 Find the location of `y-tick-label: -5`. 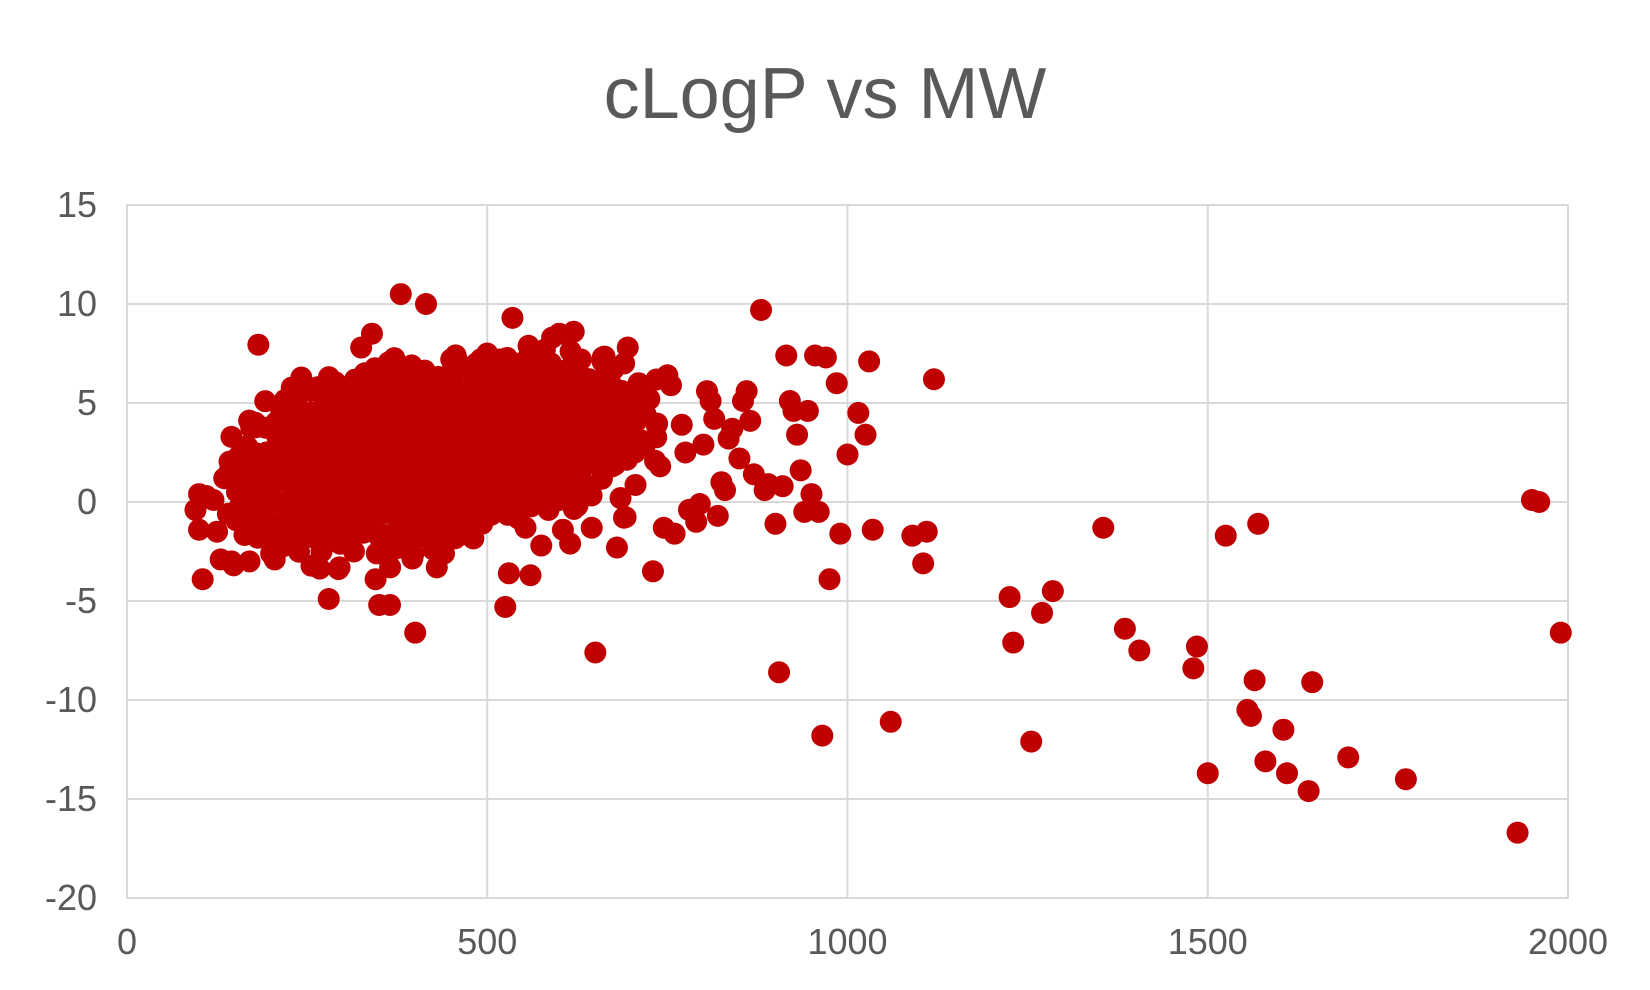

y-tick-label: -5 is located at coordinates (81, 600).